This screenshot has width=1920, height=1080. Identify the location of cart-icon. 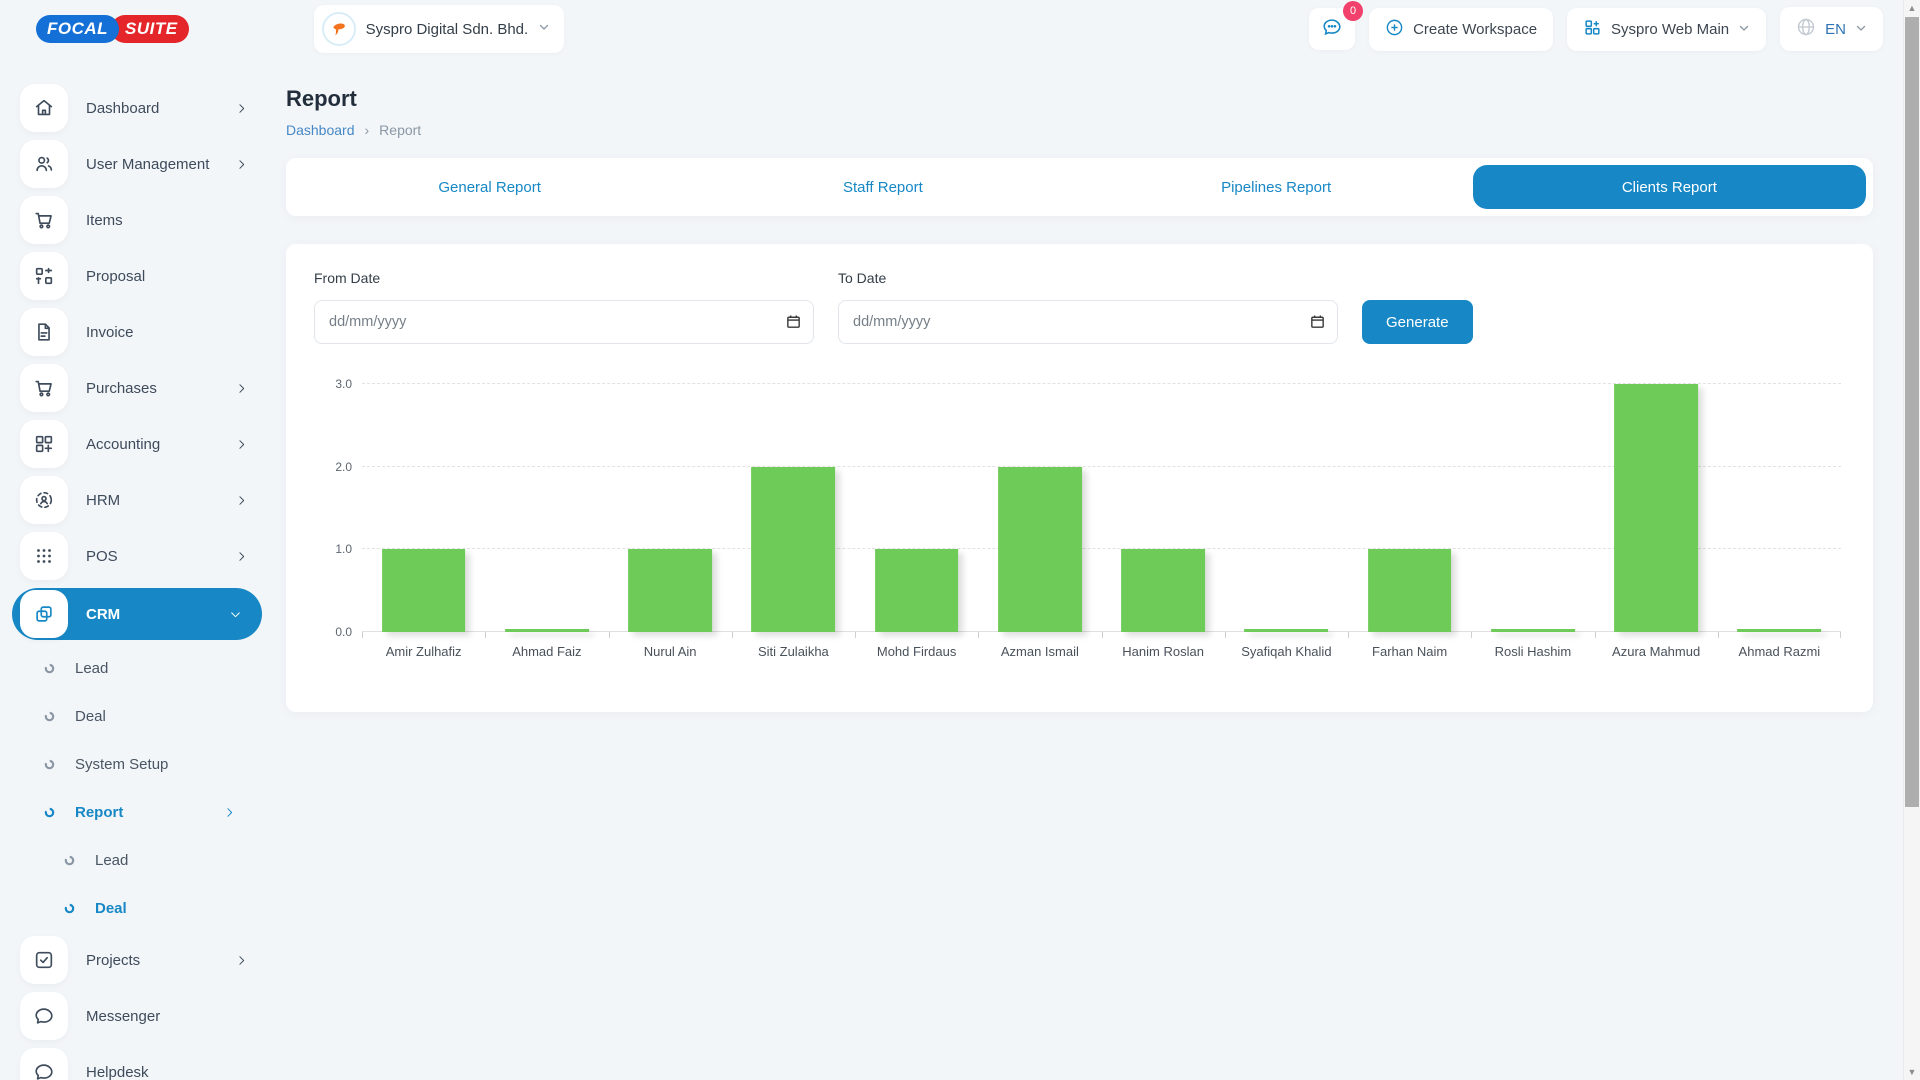
(44, 388).